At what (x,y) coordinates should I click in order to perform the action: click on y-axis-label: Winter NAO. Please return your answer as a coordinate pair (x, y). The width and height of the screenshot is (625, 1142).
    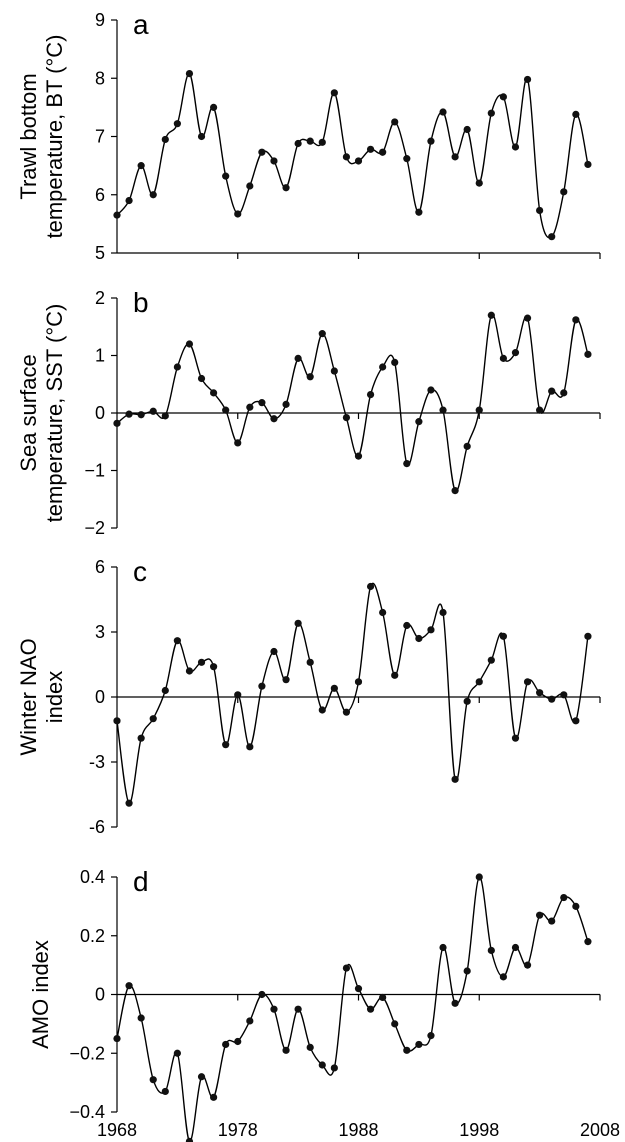
    Looking at the image, I should click on (28, 696).